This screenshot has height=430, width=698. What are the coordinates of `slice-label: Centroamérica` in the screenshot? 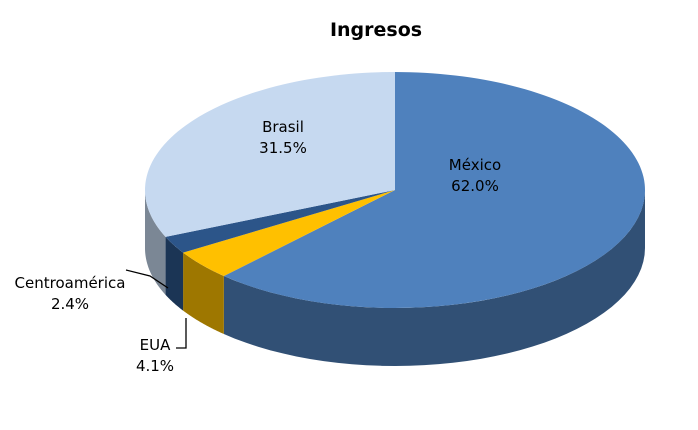 It's located at (70, 283).